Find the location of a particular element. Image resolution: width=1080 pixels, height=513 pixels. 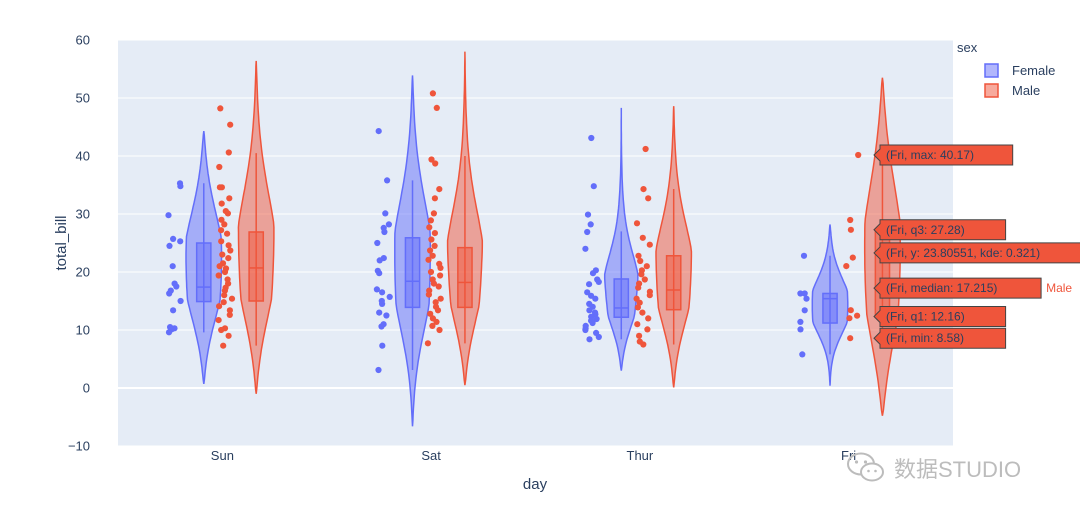

legend-item-male: Male is located at coordinates (1012, 90).